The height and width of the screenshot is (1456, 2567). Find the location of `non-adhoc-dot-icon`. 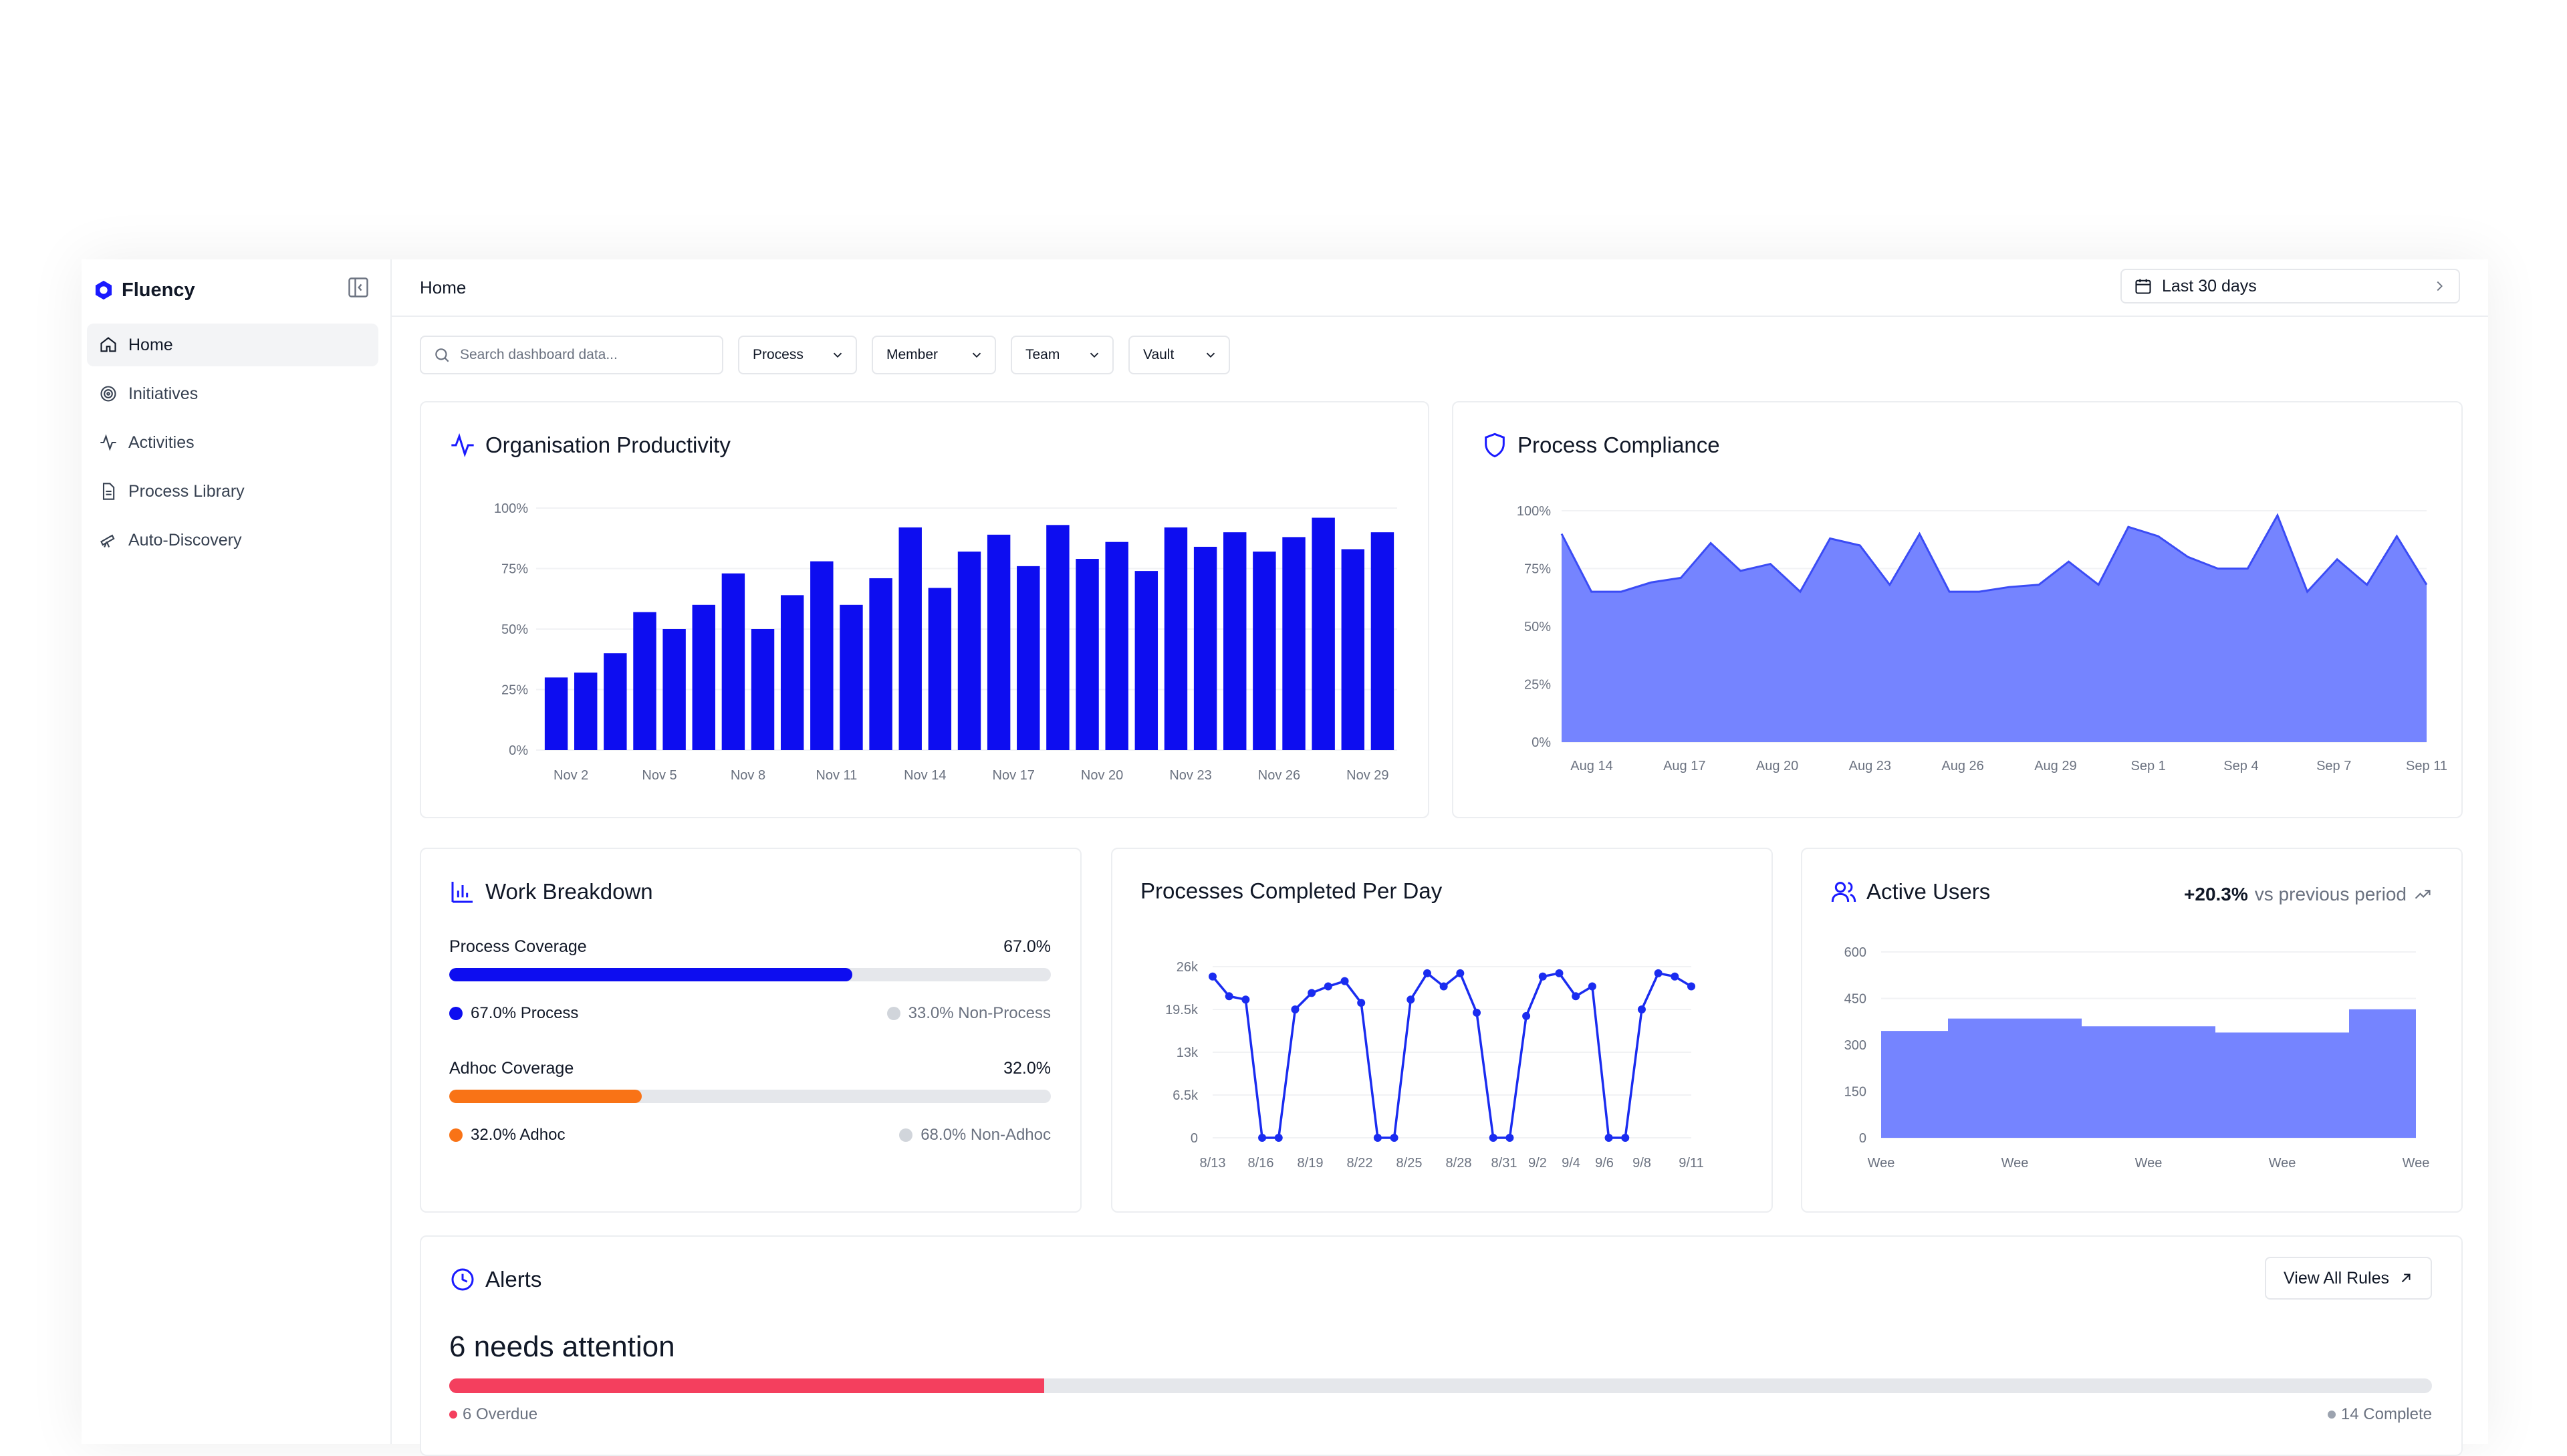

non-adhoc-dot-icon is located at coordinates (906, 1135).